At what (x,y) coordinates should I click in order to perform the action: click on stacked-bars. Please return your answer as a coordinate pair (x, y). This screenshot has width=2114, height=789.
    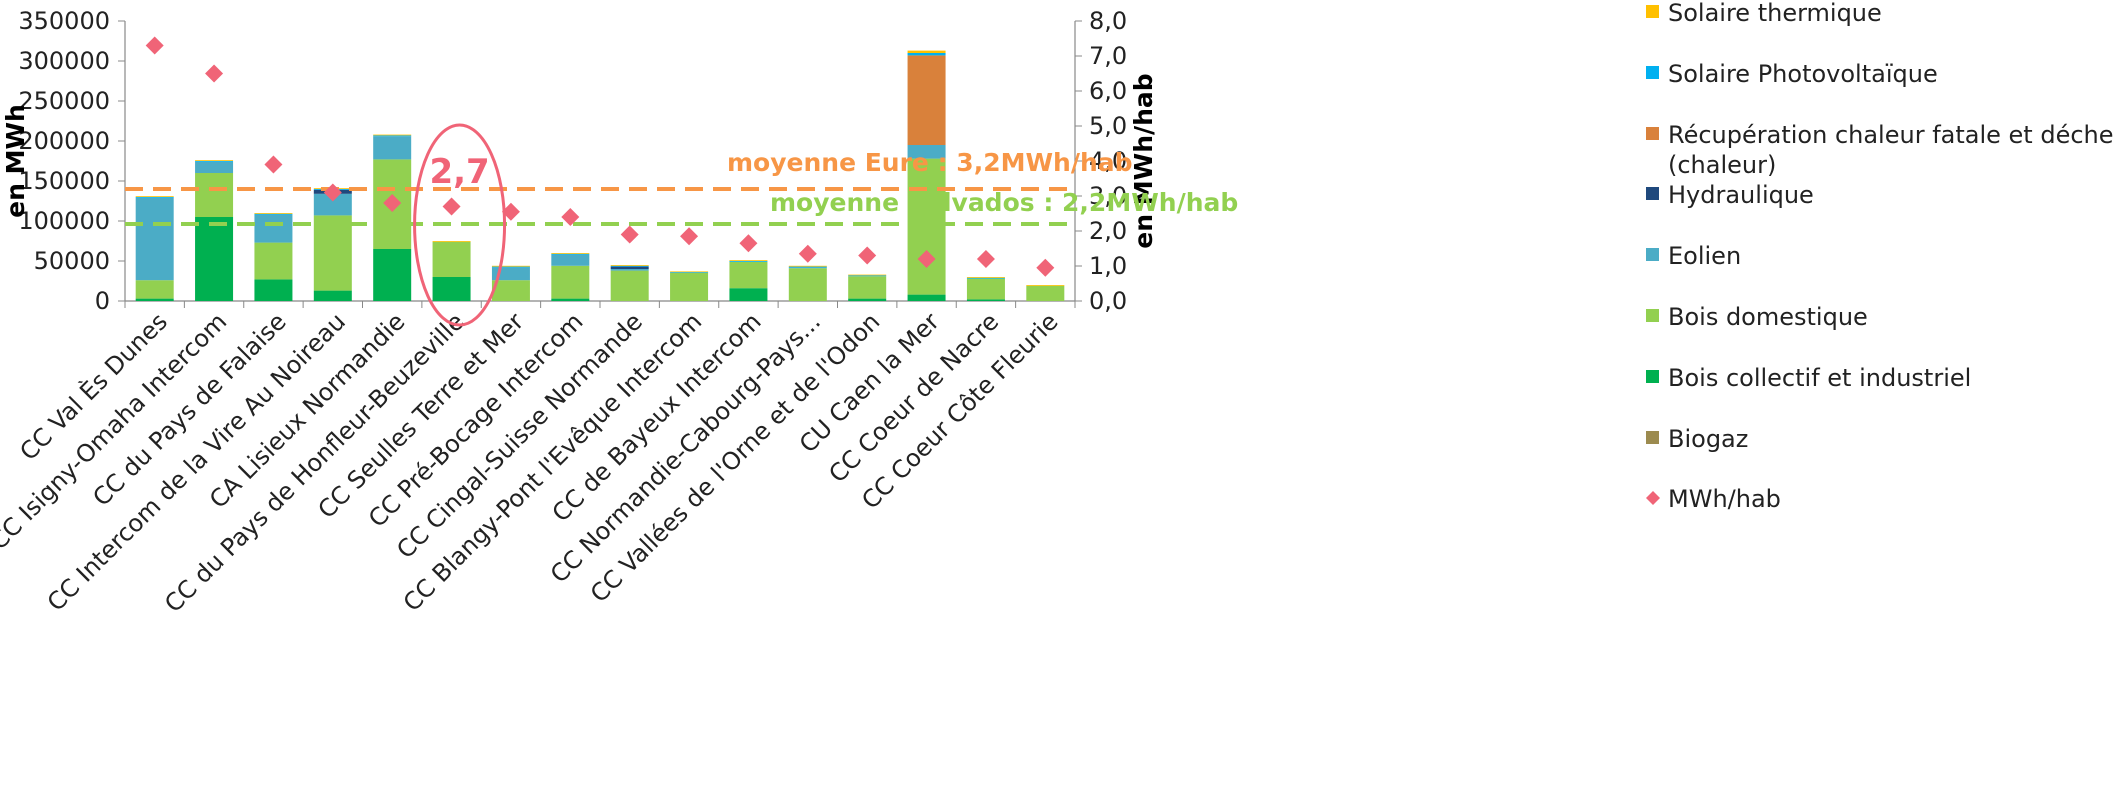
    Looking at the image, I should click on (600, 175).